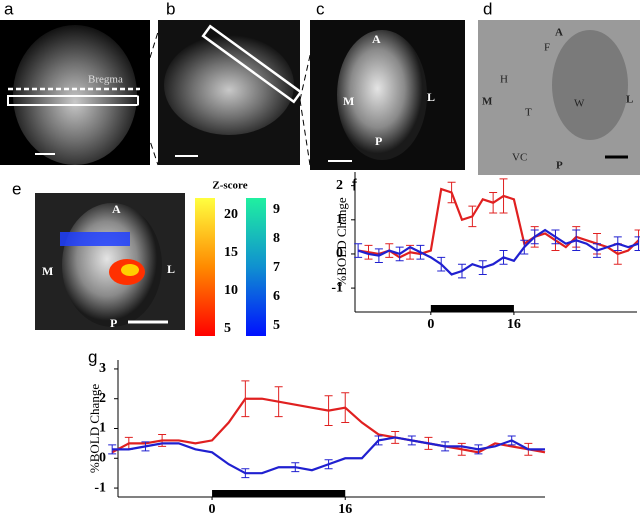 Image resolution: width=640 pixels, height=515 pixels. What do you see at coordinates (105, 80) in the screenshot?
I see `annotation: Bregma` at bounding box center [105, 80].